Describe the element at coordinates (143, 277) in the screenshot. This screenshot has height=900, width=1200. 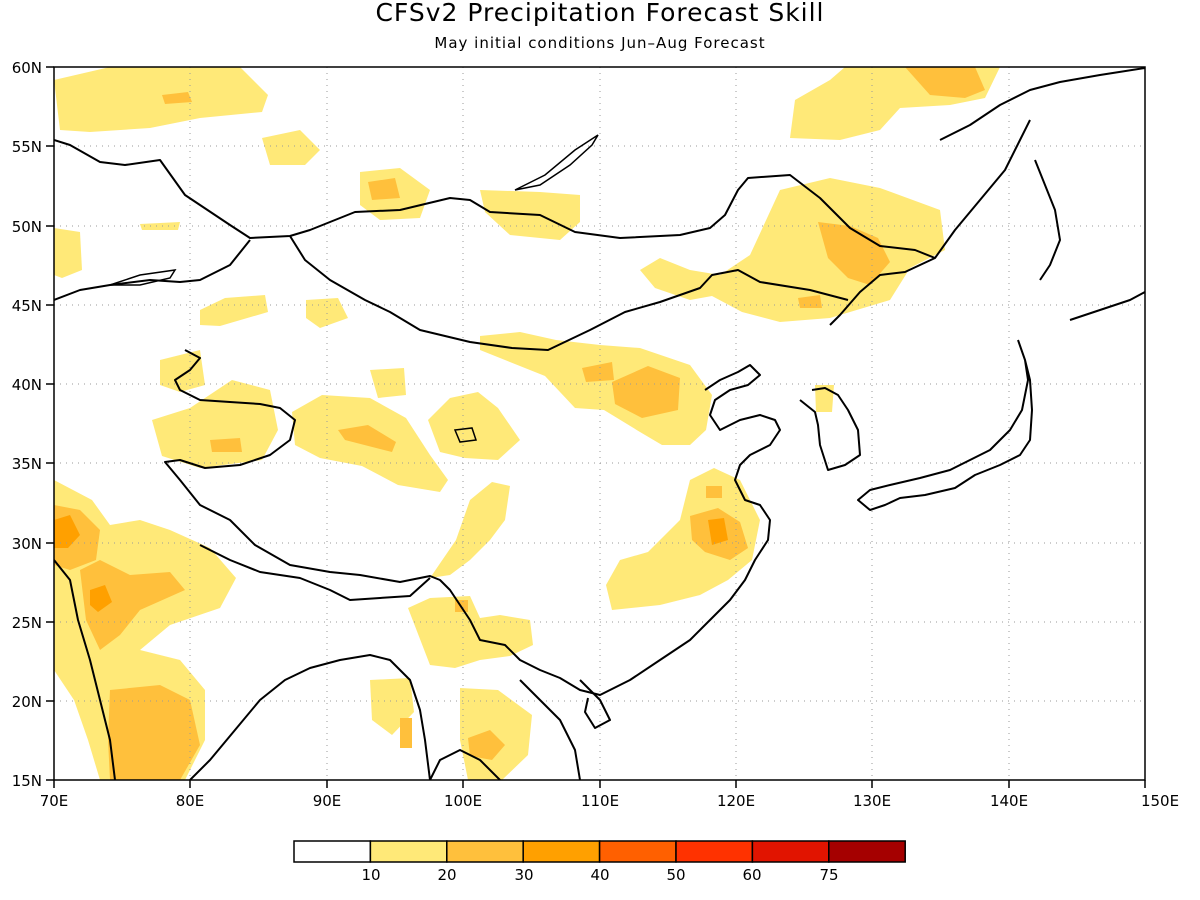
I see `balkhash-lake` at that location.